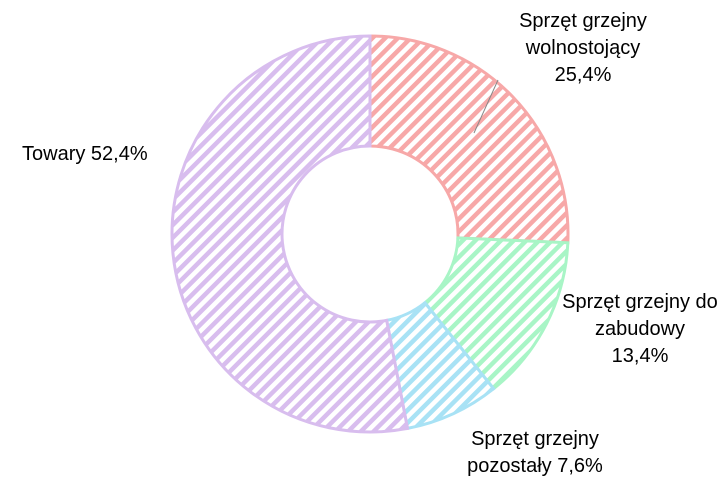 The height and width of the screenshot is (480, 726). What do you see at coordinates (583, 34) in the screenshot?
I see `category-label: Sprzęt grzejny wolnostojący` at bounding box center [583, 34].